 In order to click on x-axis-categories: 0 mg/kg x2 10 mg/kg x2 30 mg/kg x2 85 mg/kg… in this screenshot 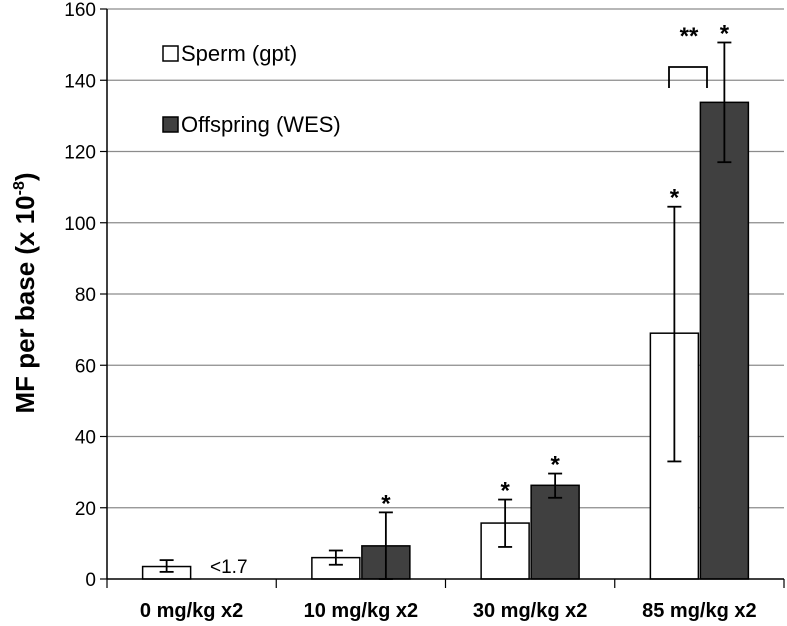, I will do `click(448, 611)`.